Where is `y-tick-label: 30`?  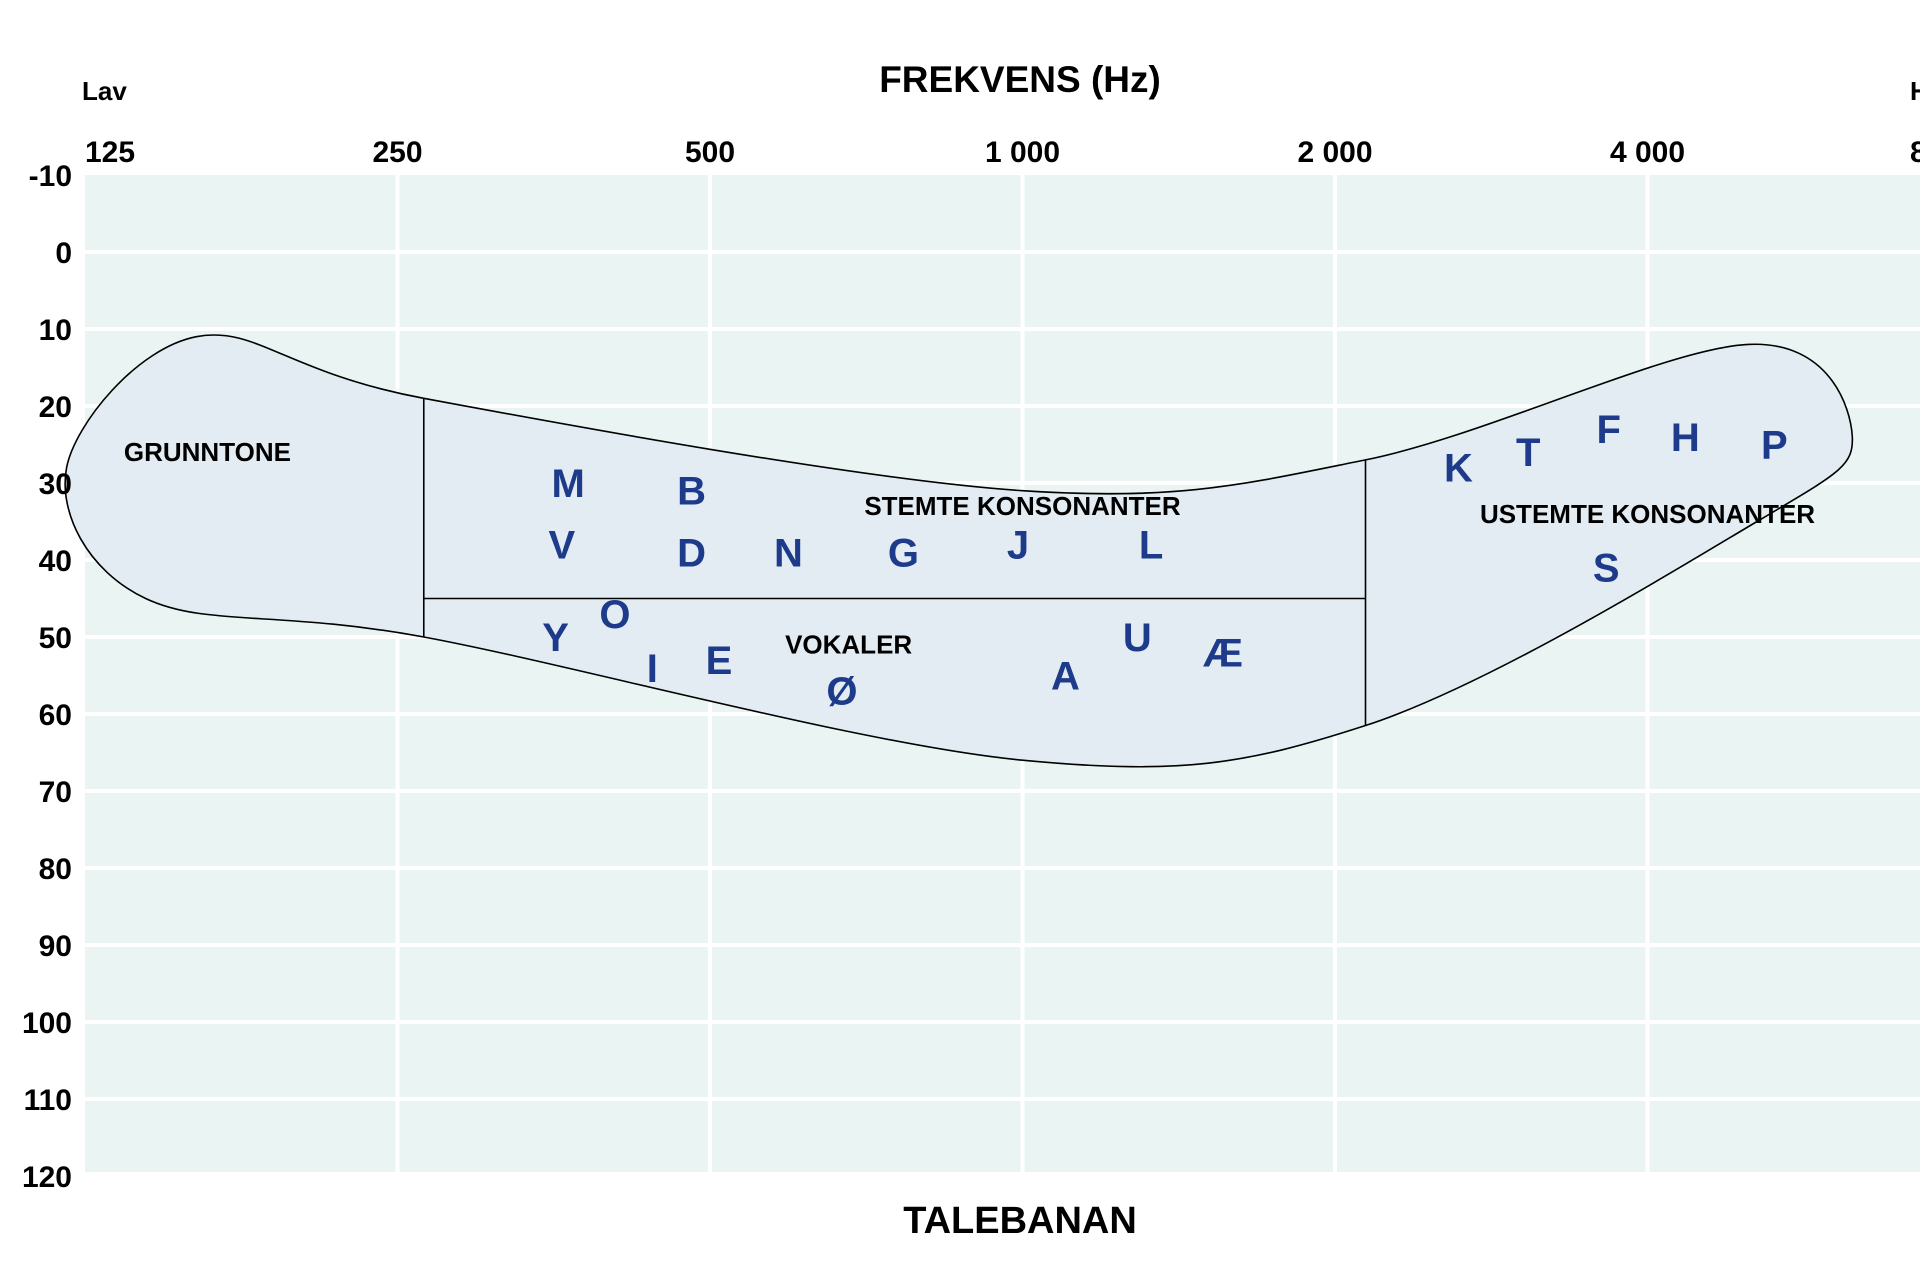 y-tick-label: 30 is located at coordinates (55, 484).